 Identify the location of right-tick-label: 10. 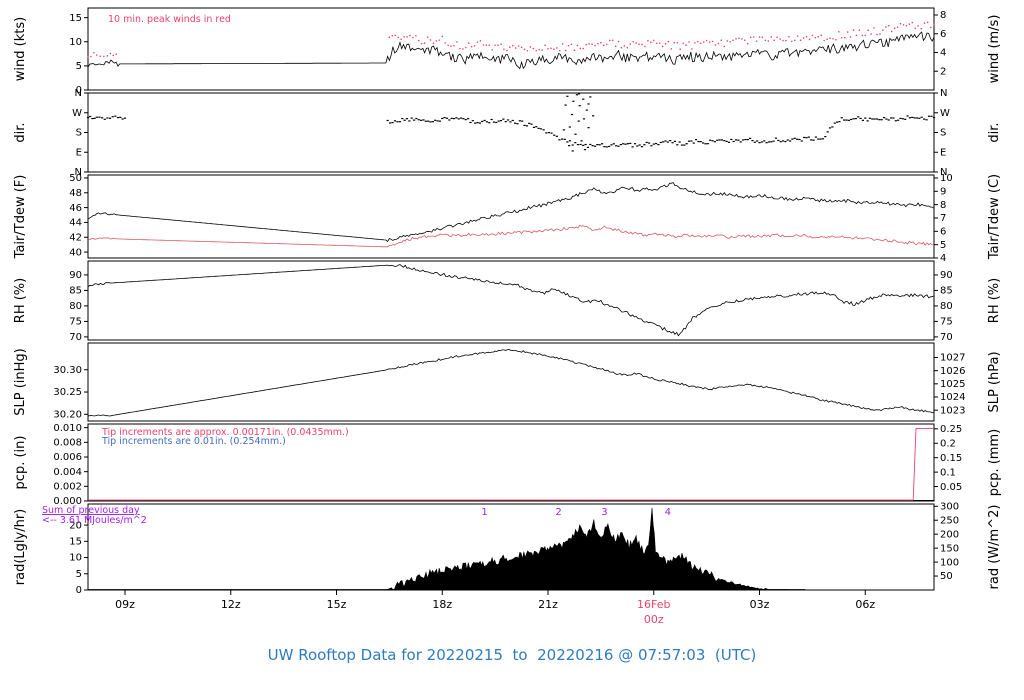
(946, 178).